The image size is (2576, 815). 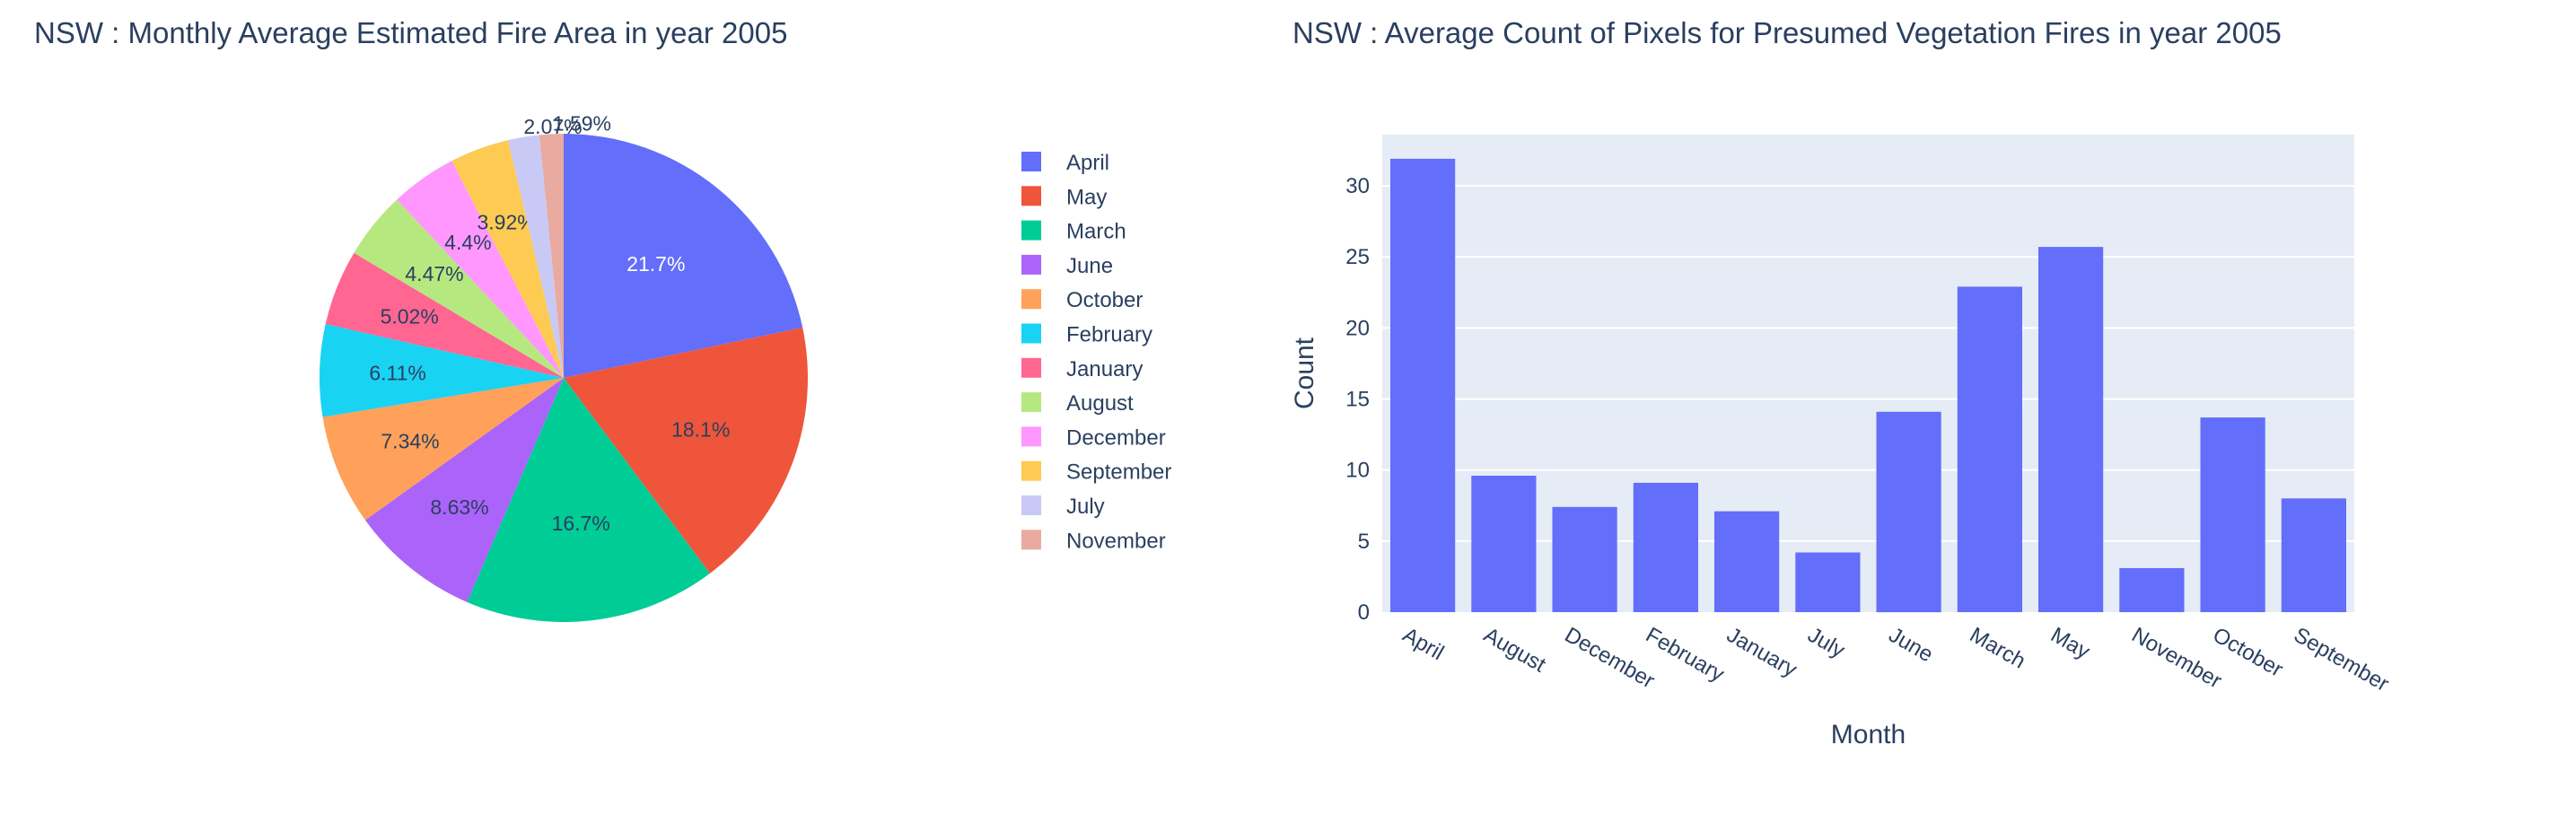 What do you see at coordinates (655, 264) in the screenshot?
I see `pie-slice-label-april: 21.7%` at bounding box center [655, 264].